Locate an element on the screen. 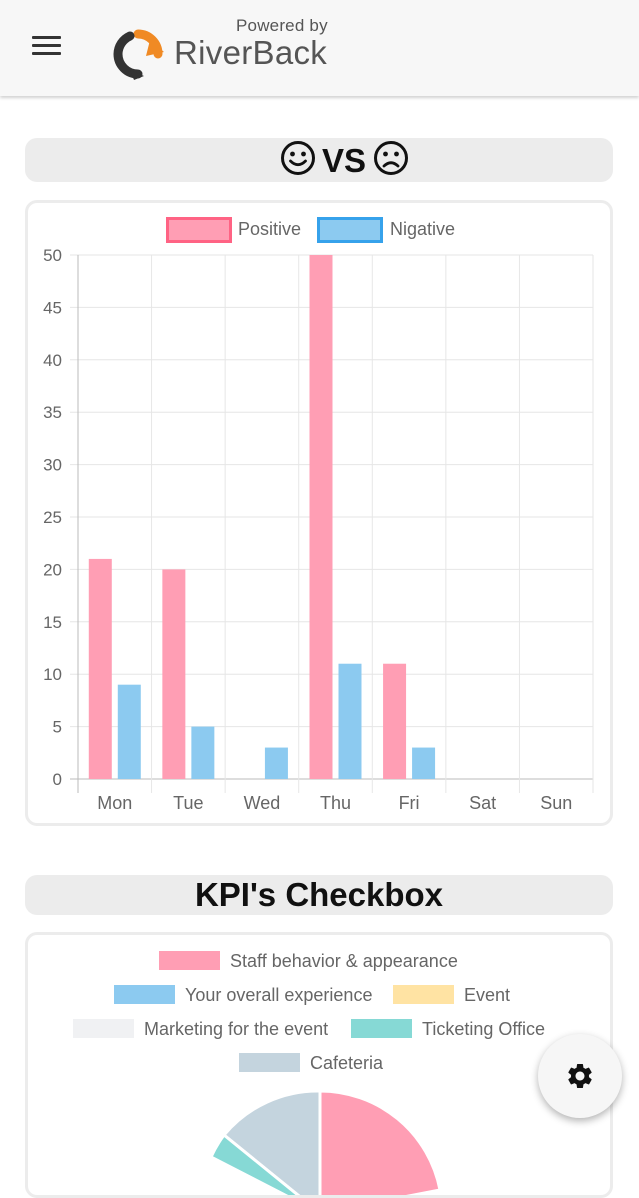 This screenshot has height=1198, width=639. vs-label: VS is located at coordinates (344, 160).